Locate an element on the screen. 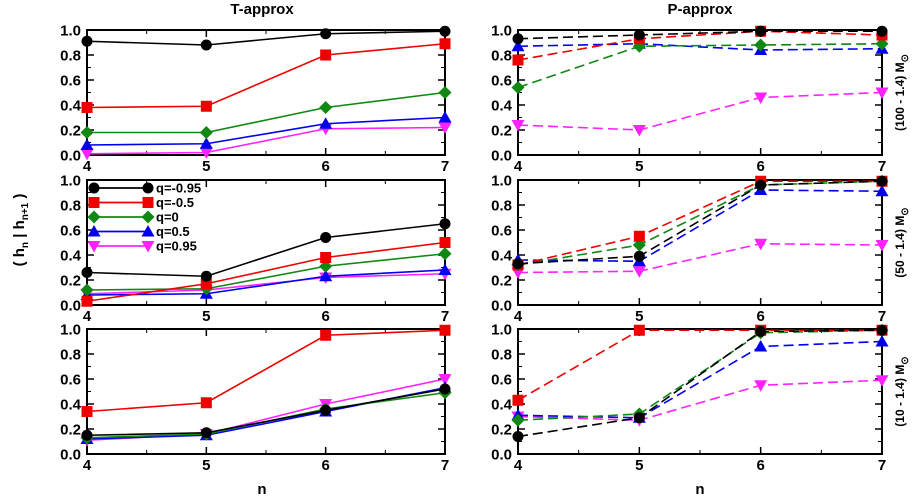 This screenshot has width=914, height=497. right-column-title: P-approx is located at coordinates (700, 9).